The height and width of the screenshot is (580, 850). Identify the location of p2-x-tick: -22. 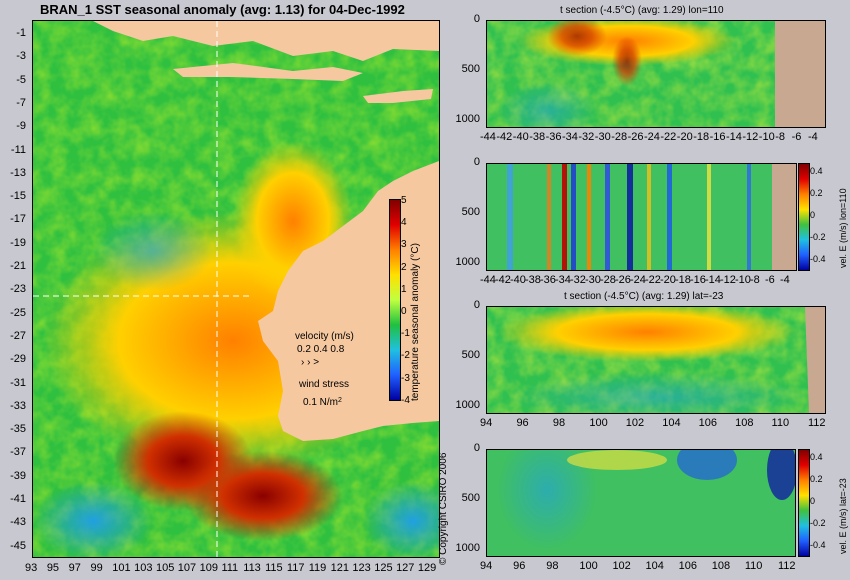
(653, 280).